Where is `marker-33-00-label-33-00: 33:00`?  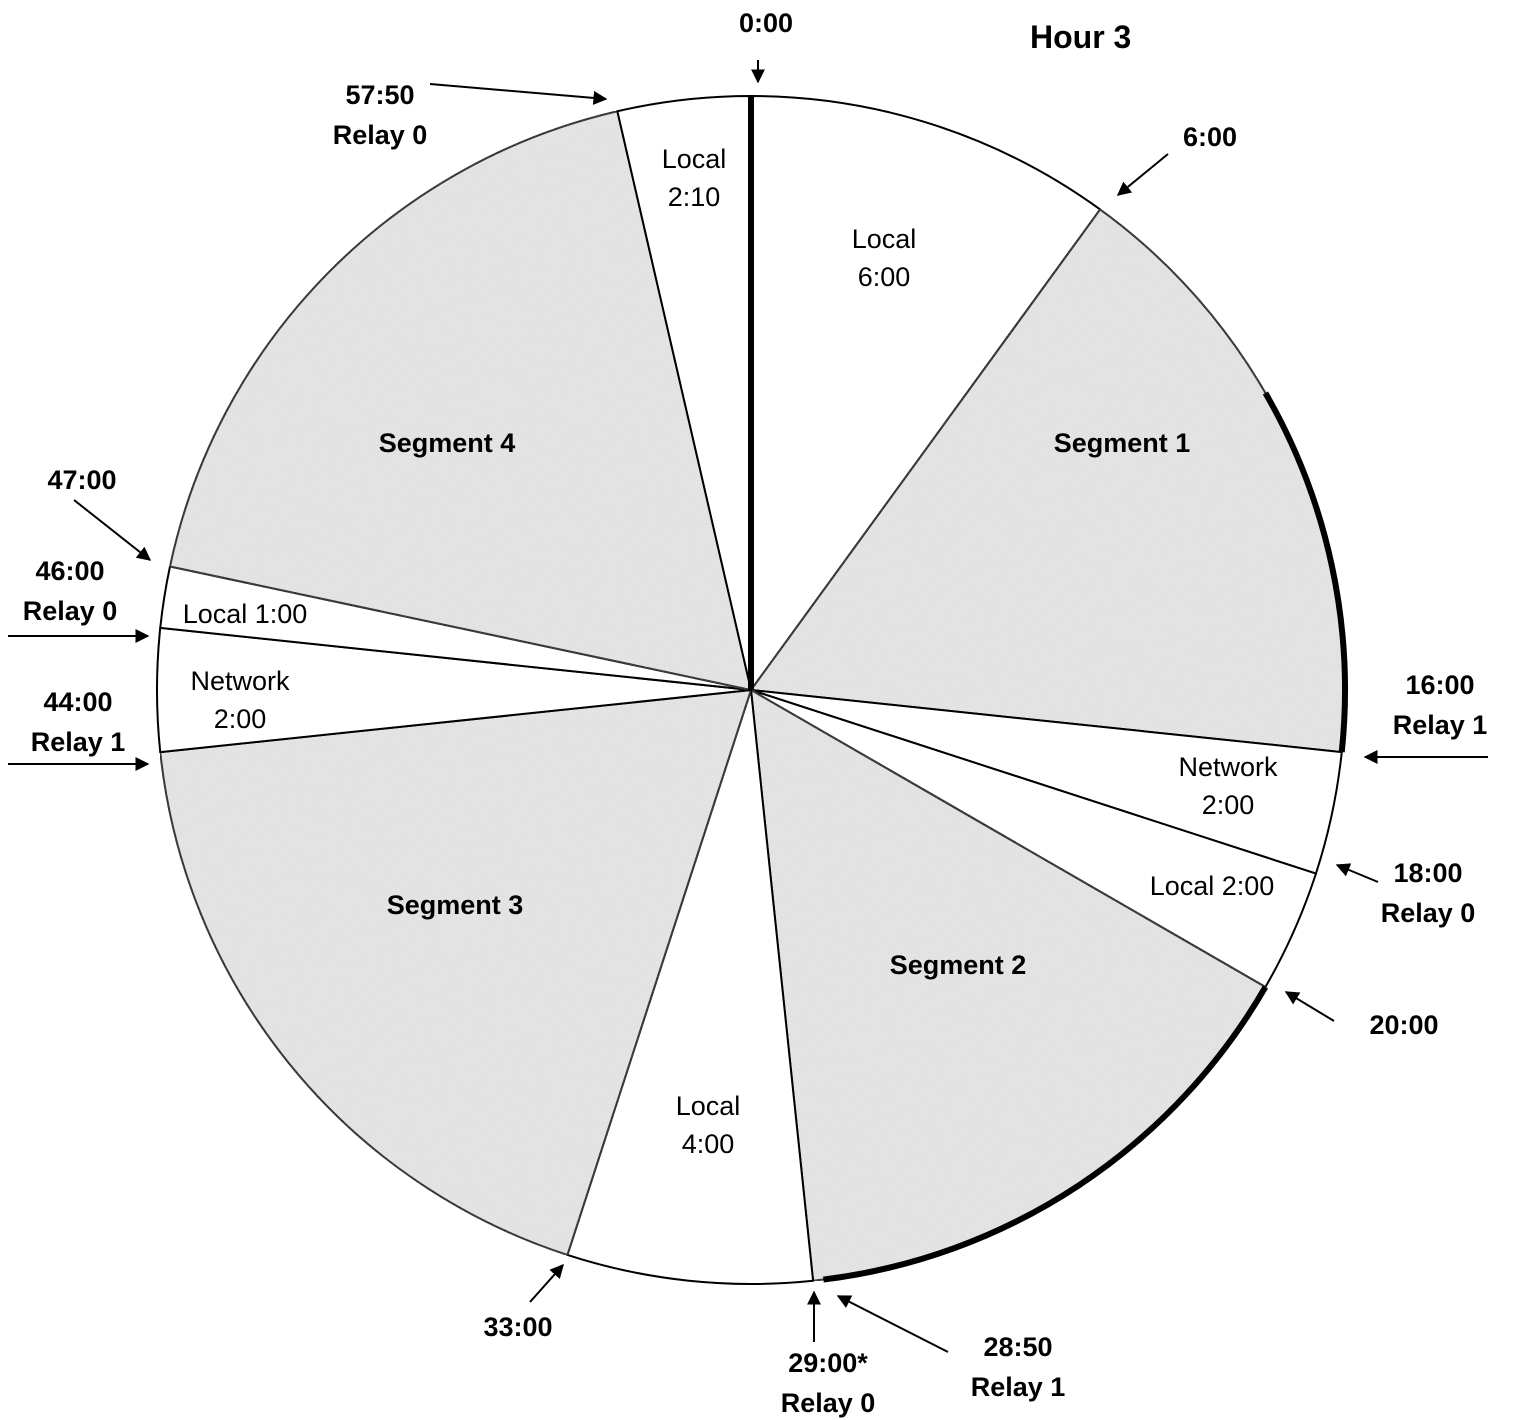
marker-33-00-label-33-00: 33:00 is located at coordinates (517, 1327).